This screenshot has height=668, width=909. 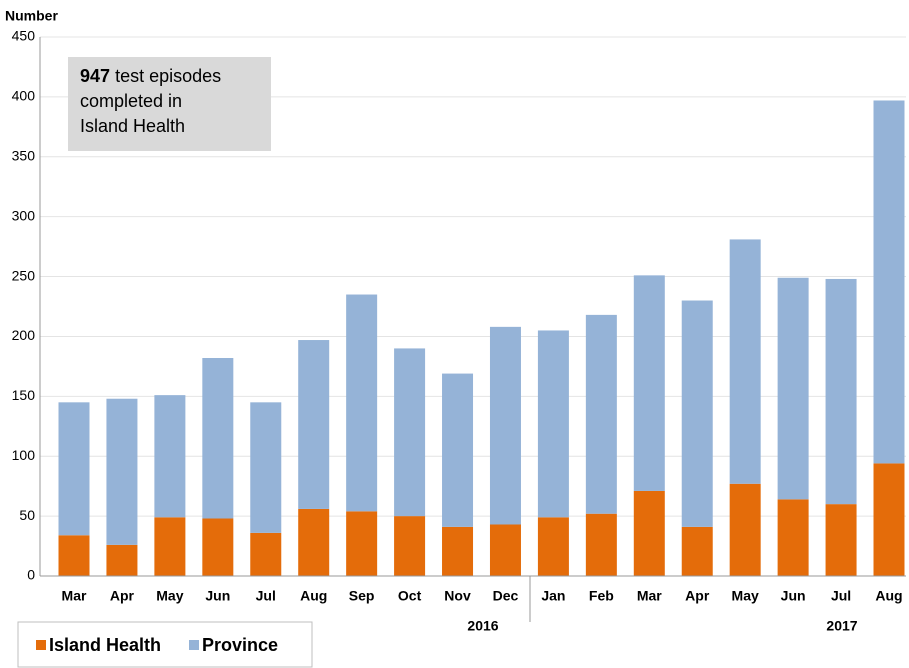 I want to click on y-tick-label: 0, so click(x=31, y=575).